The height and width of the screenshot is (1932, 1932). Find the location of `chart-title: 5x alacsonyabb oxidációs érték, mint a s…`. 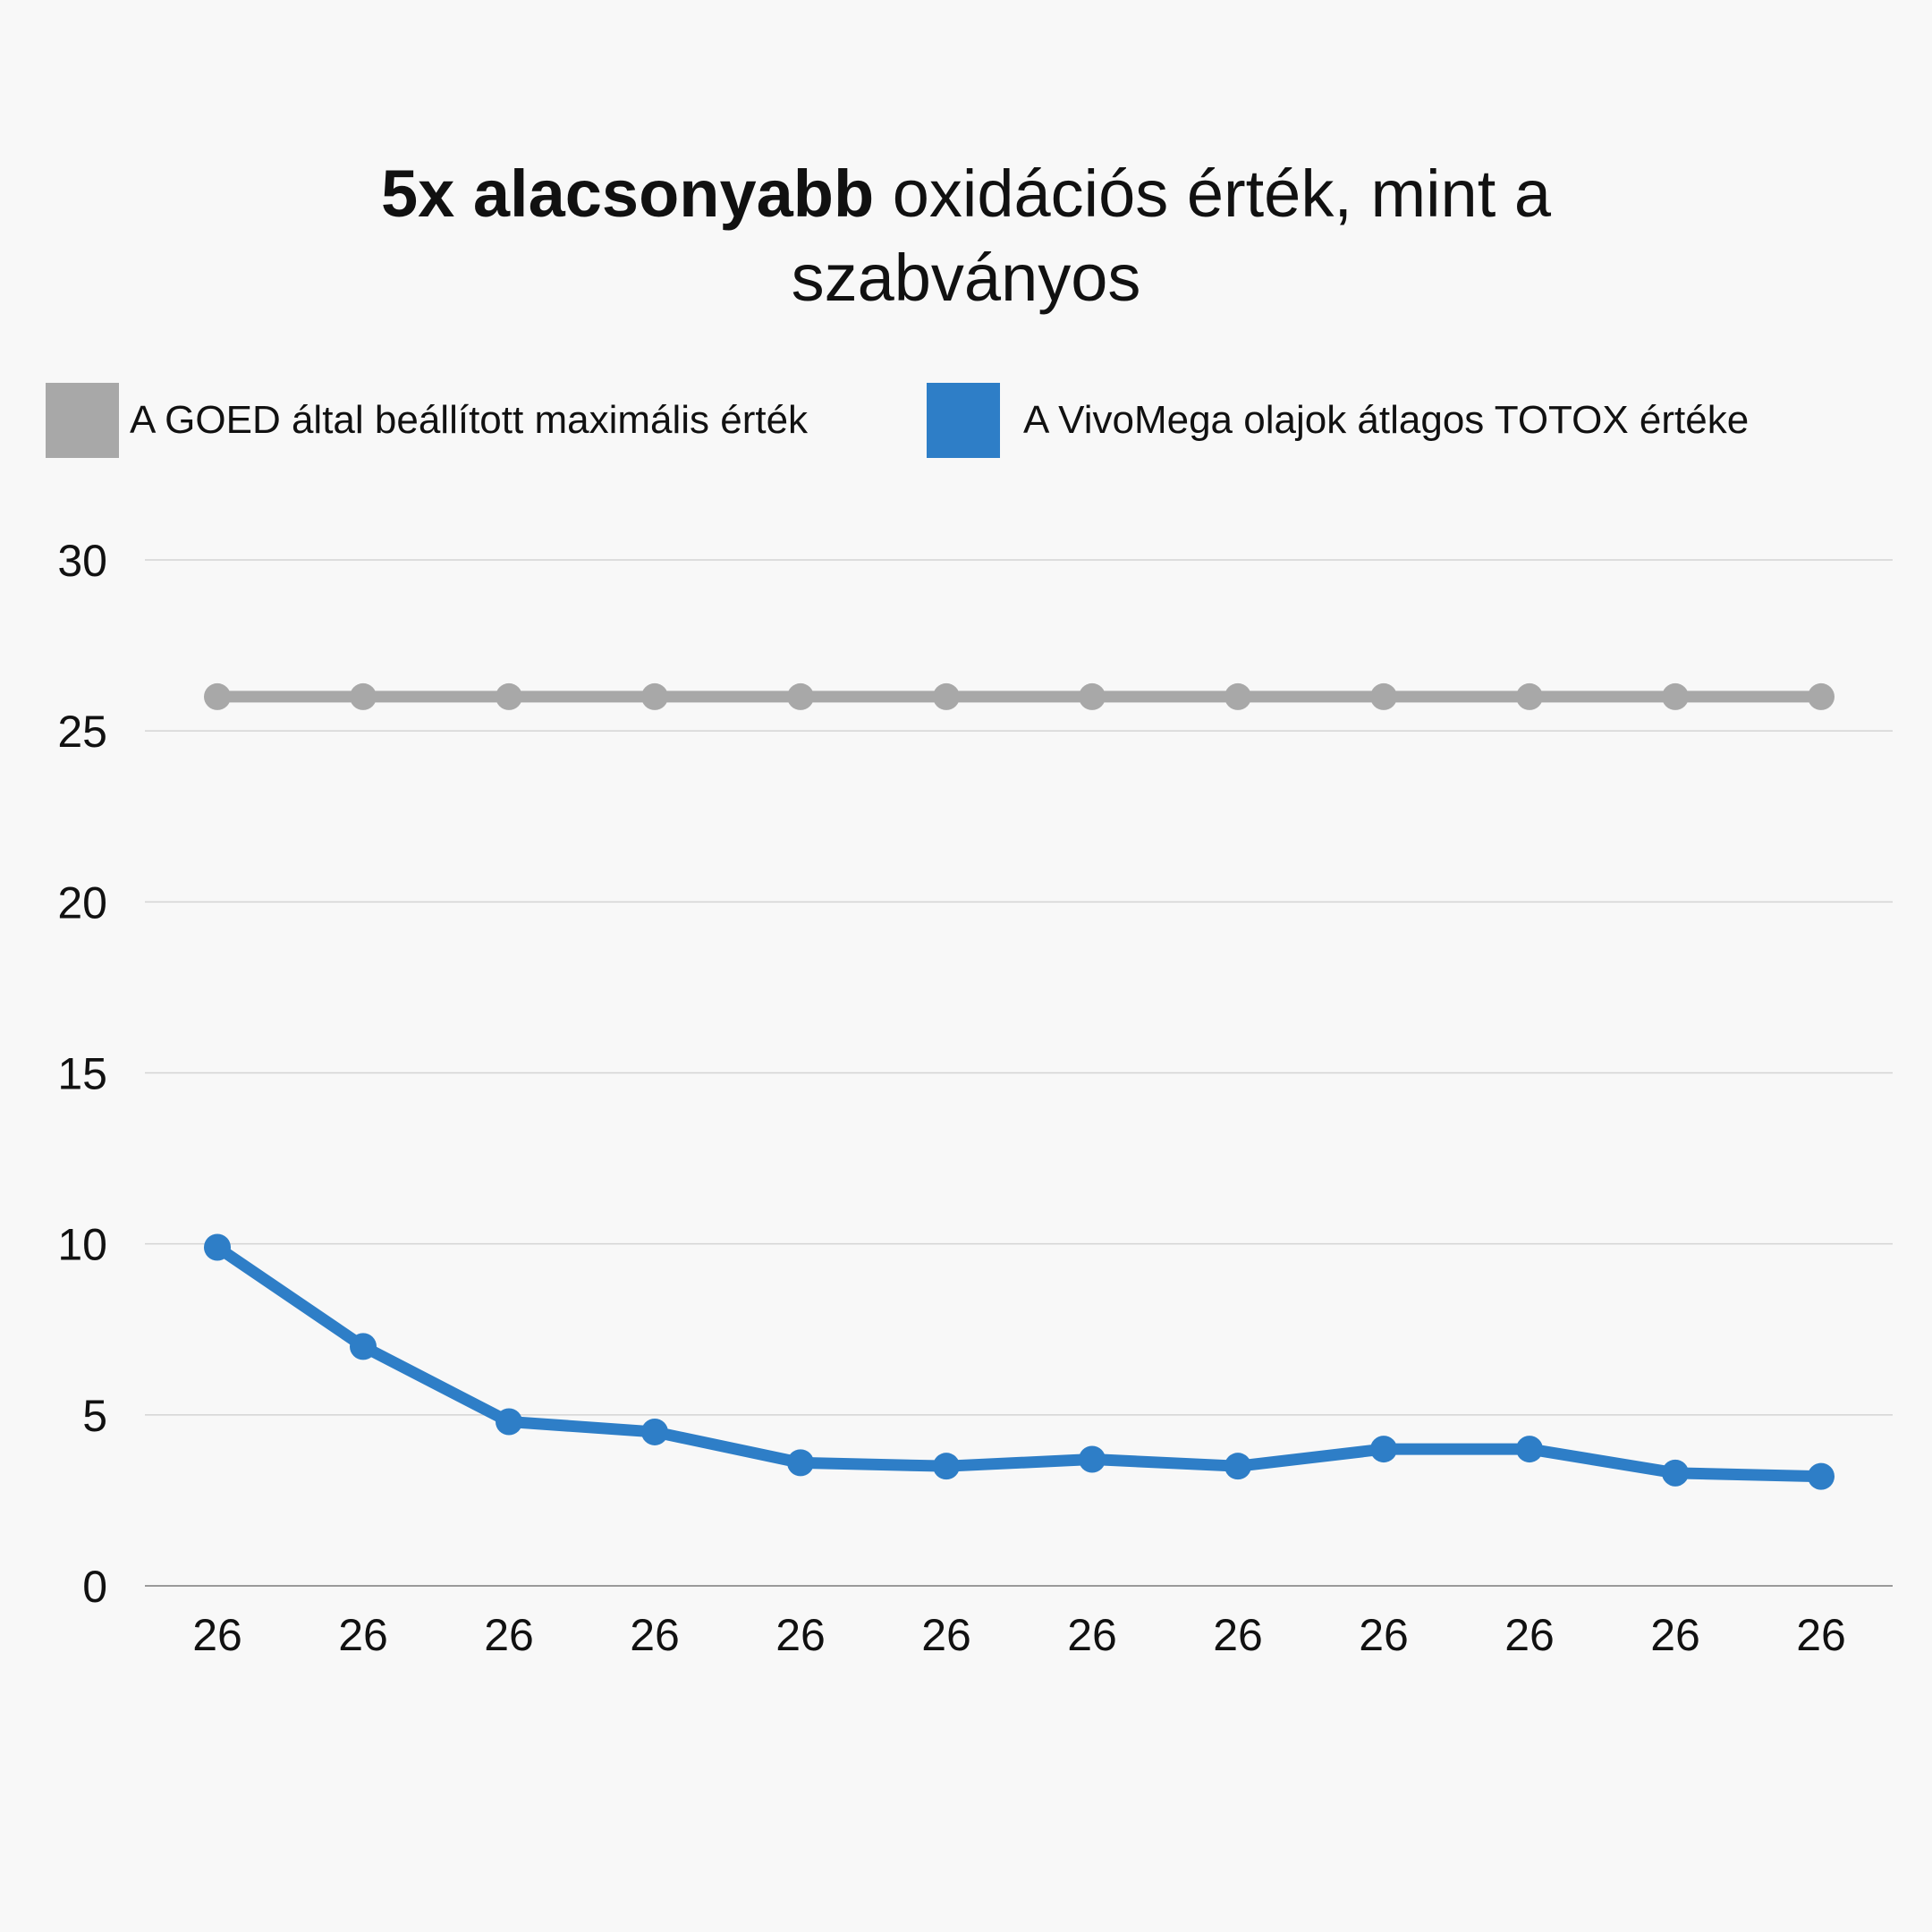

chart-title: 5x alacsonyabb oxidációs érték, mint a s… is located at coordinates (966, 236).